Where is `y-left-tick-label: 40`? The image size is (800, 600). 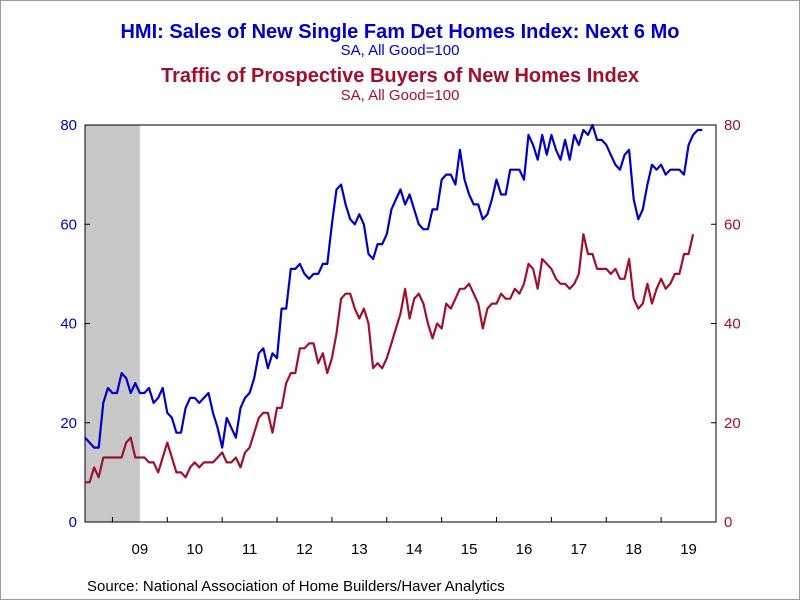 y-left-tick-label: 40 is located at coordinates (68, 324).